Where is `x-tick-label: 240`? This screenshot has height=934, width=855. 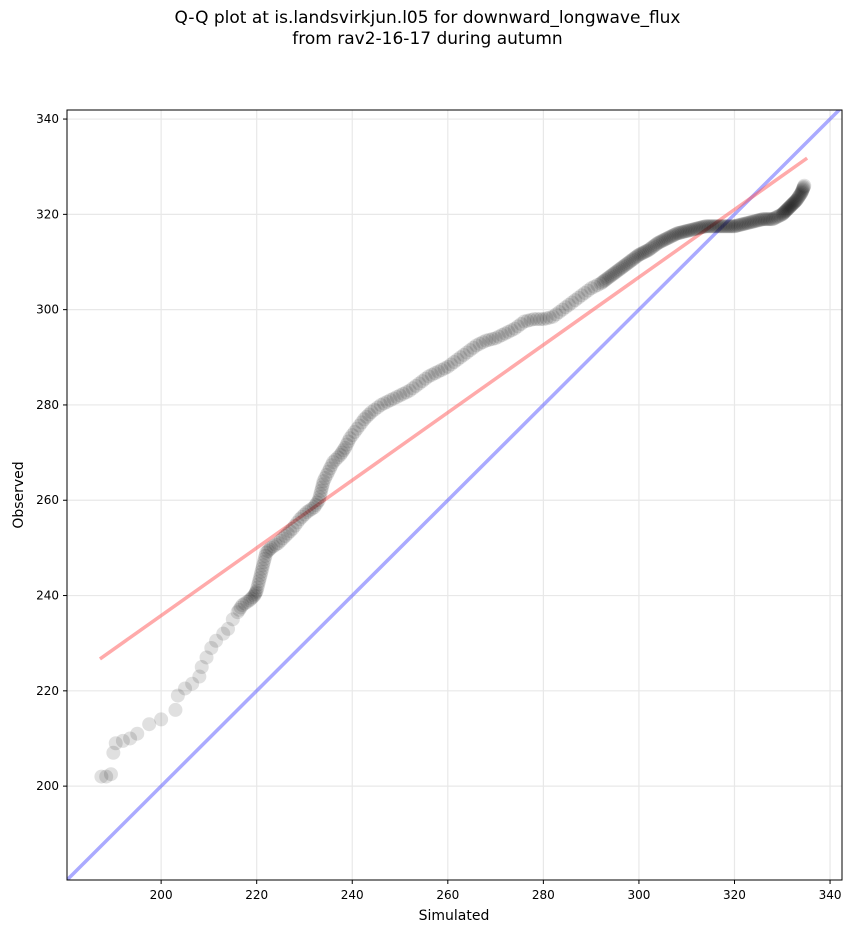
x-tick-label: 240 is located at coordinates (352, 895).